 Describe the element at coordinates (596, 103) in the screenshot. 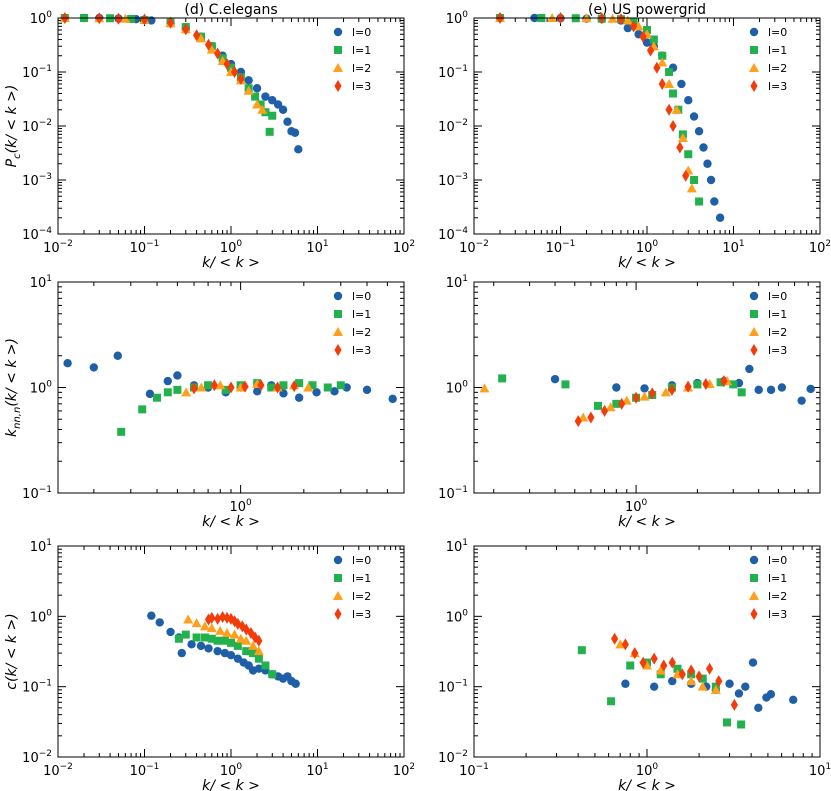

I see `series-l=2` at that location.